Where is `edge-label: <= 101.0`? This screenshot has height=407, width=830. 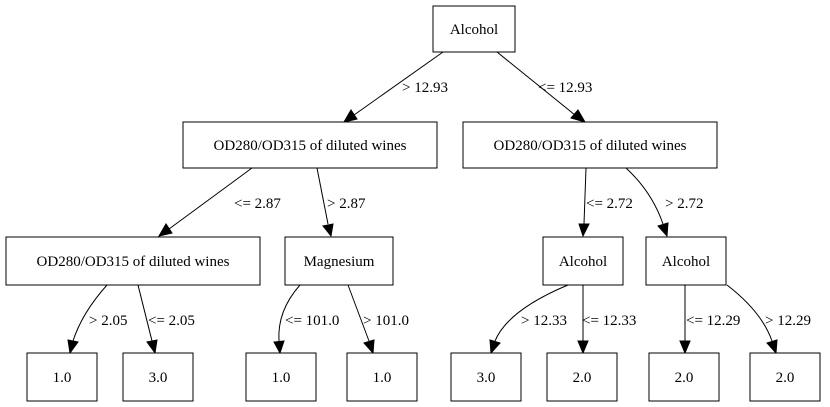 edge-label: <= 101.0 is located at coordinates (312, 321).